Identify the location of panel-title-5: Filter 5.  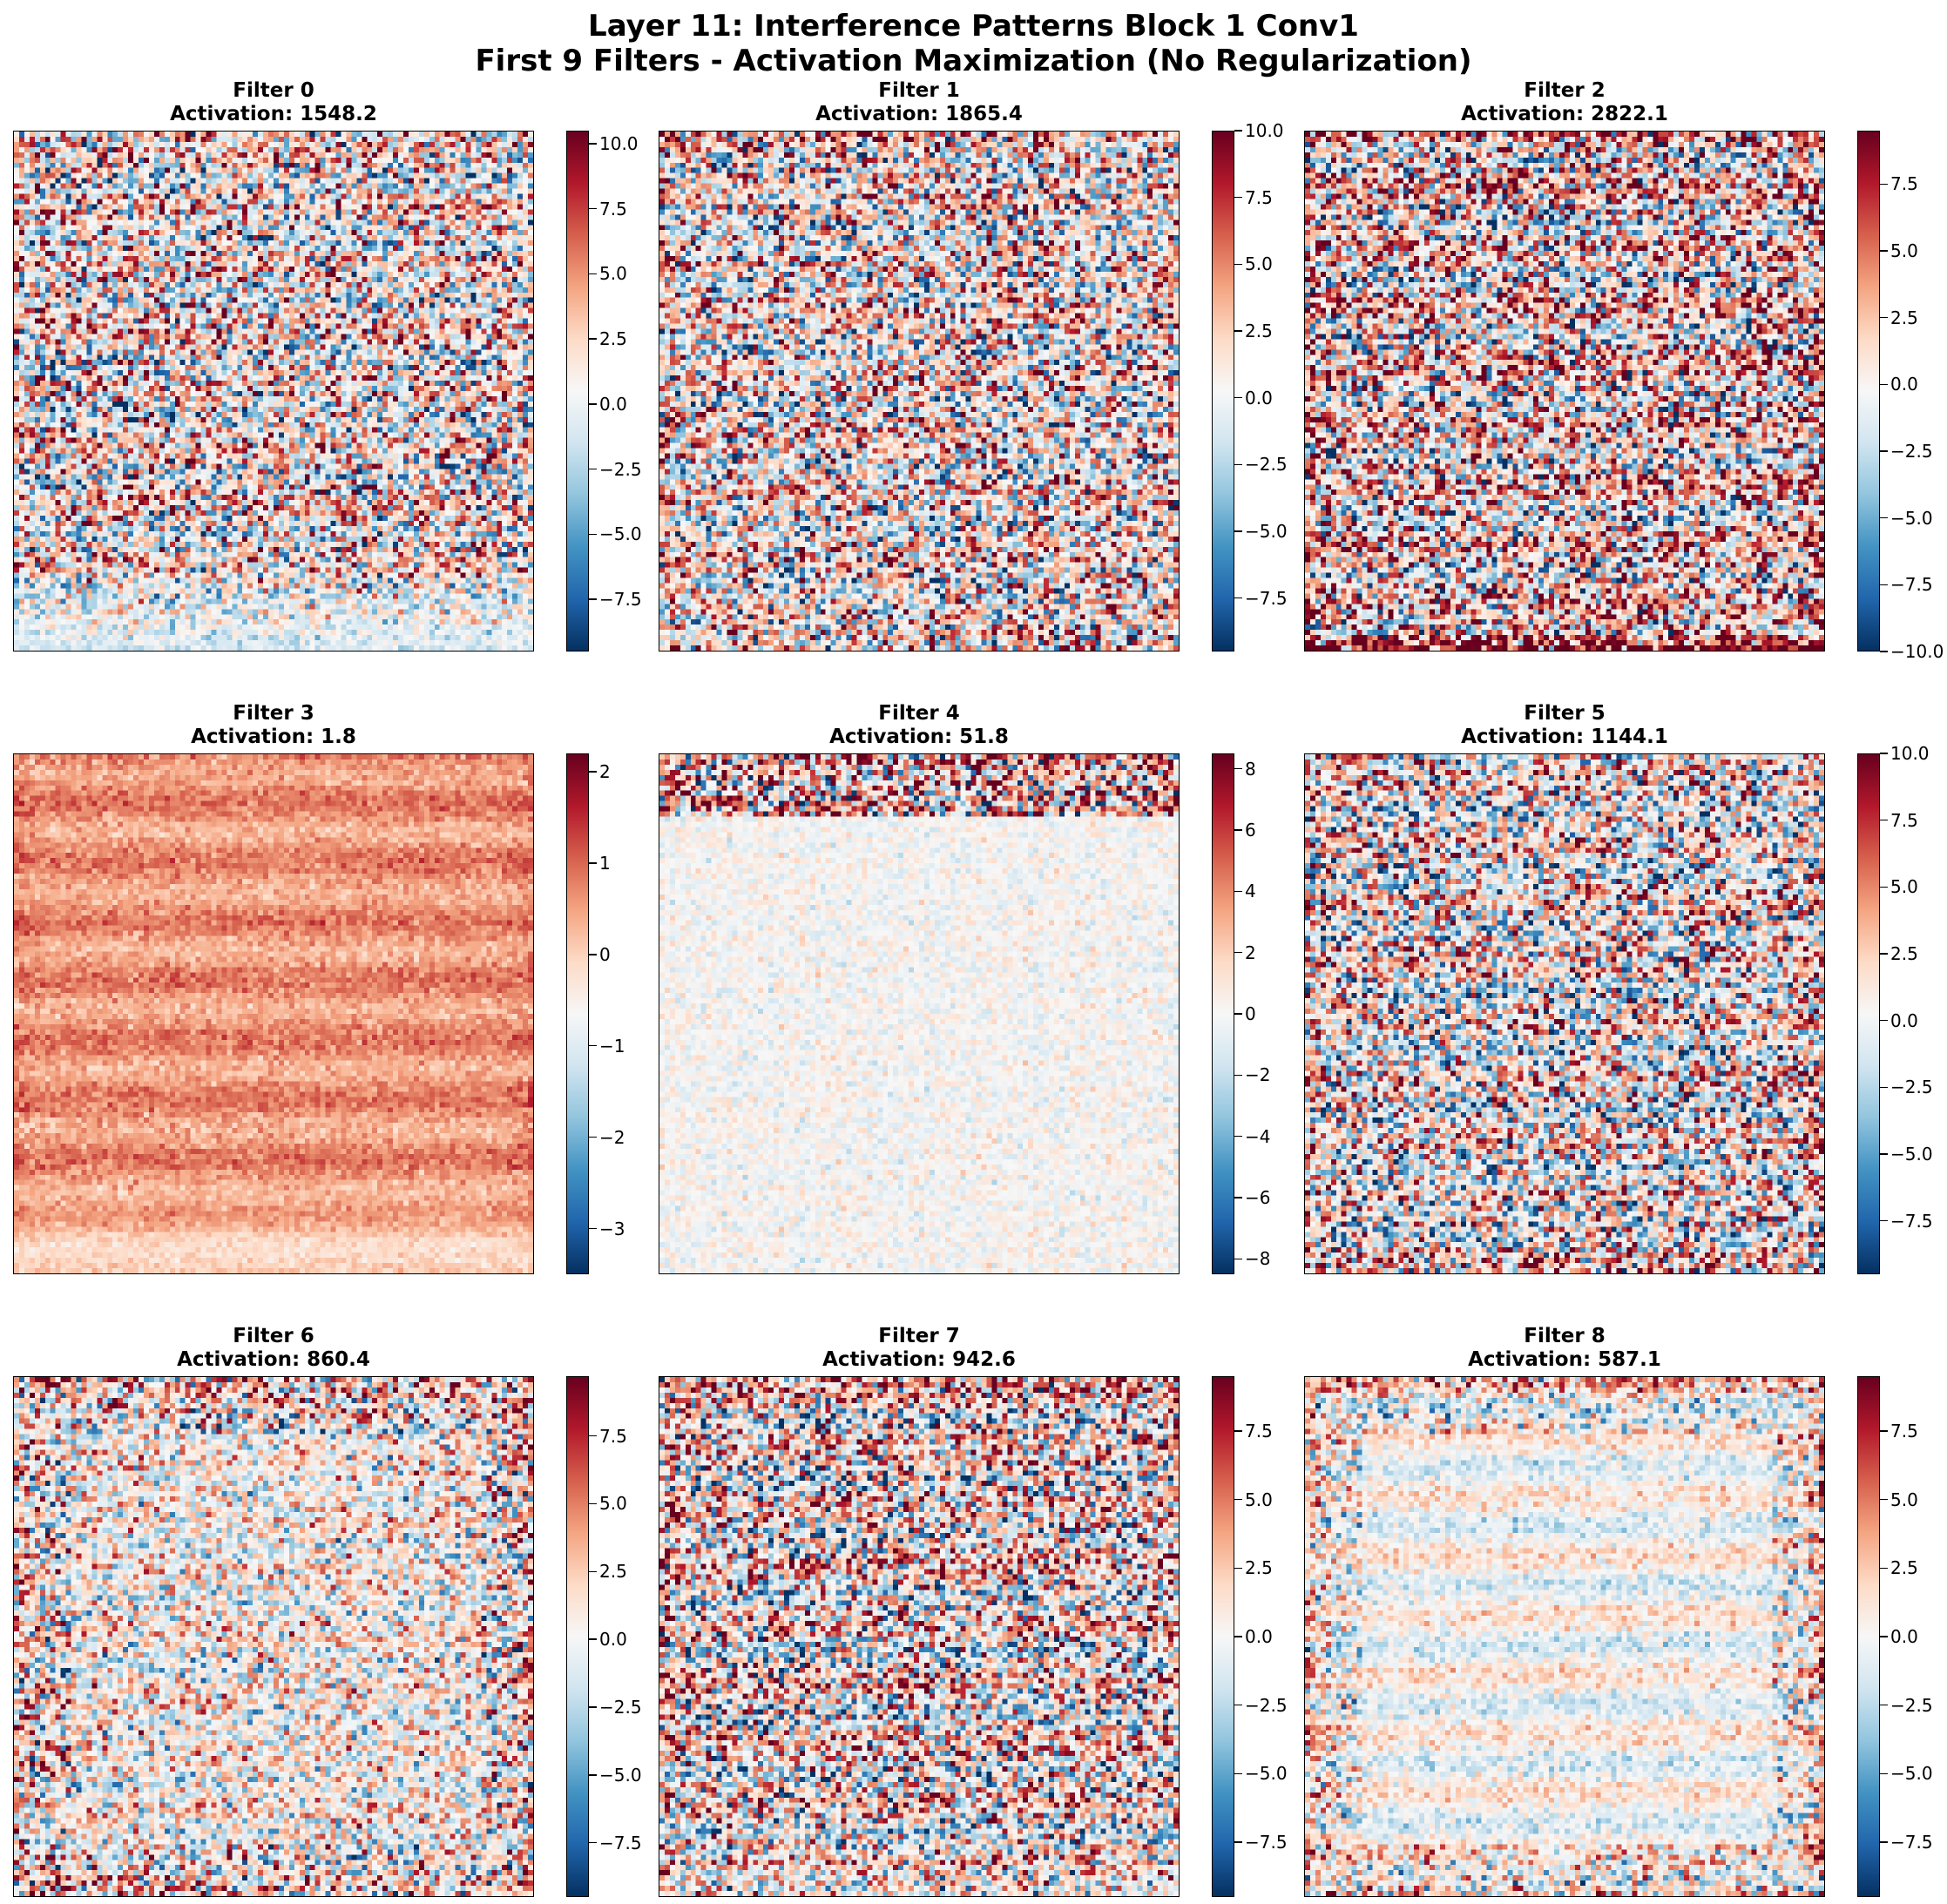
(1565, 713).